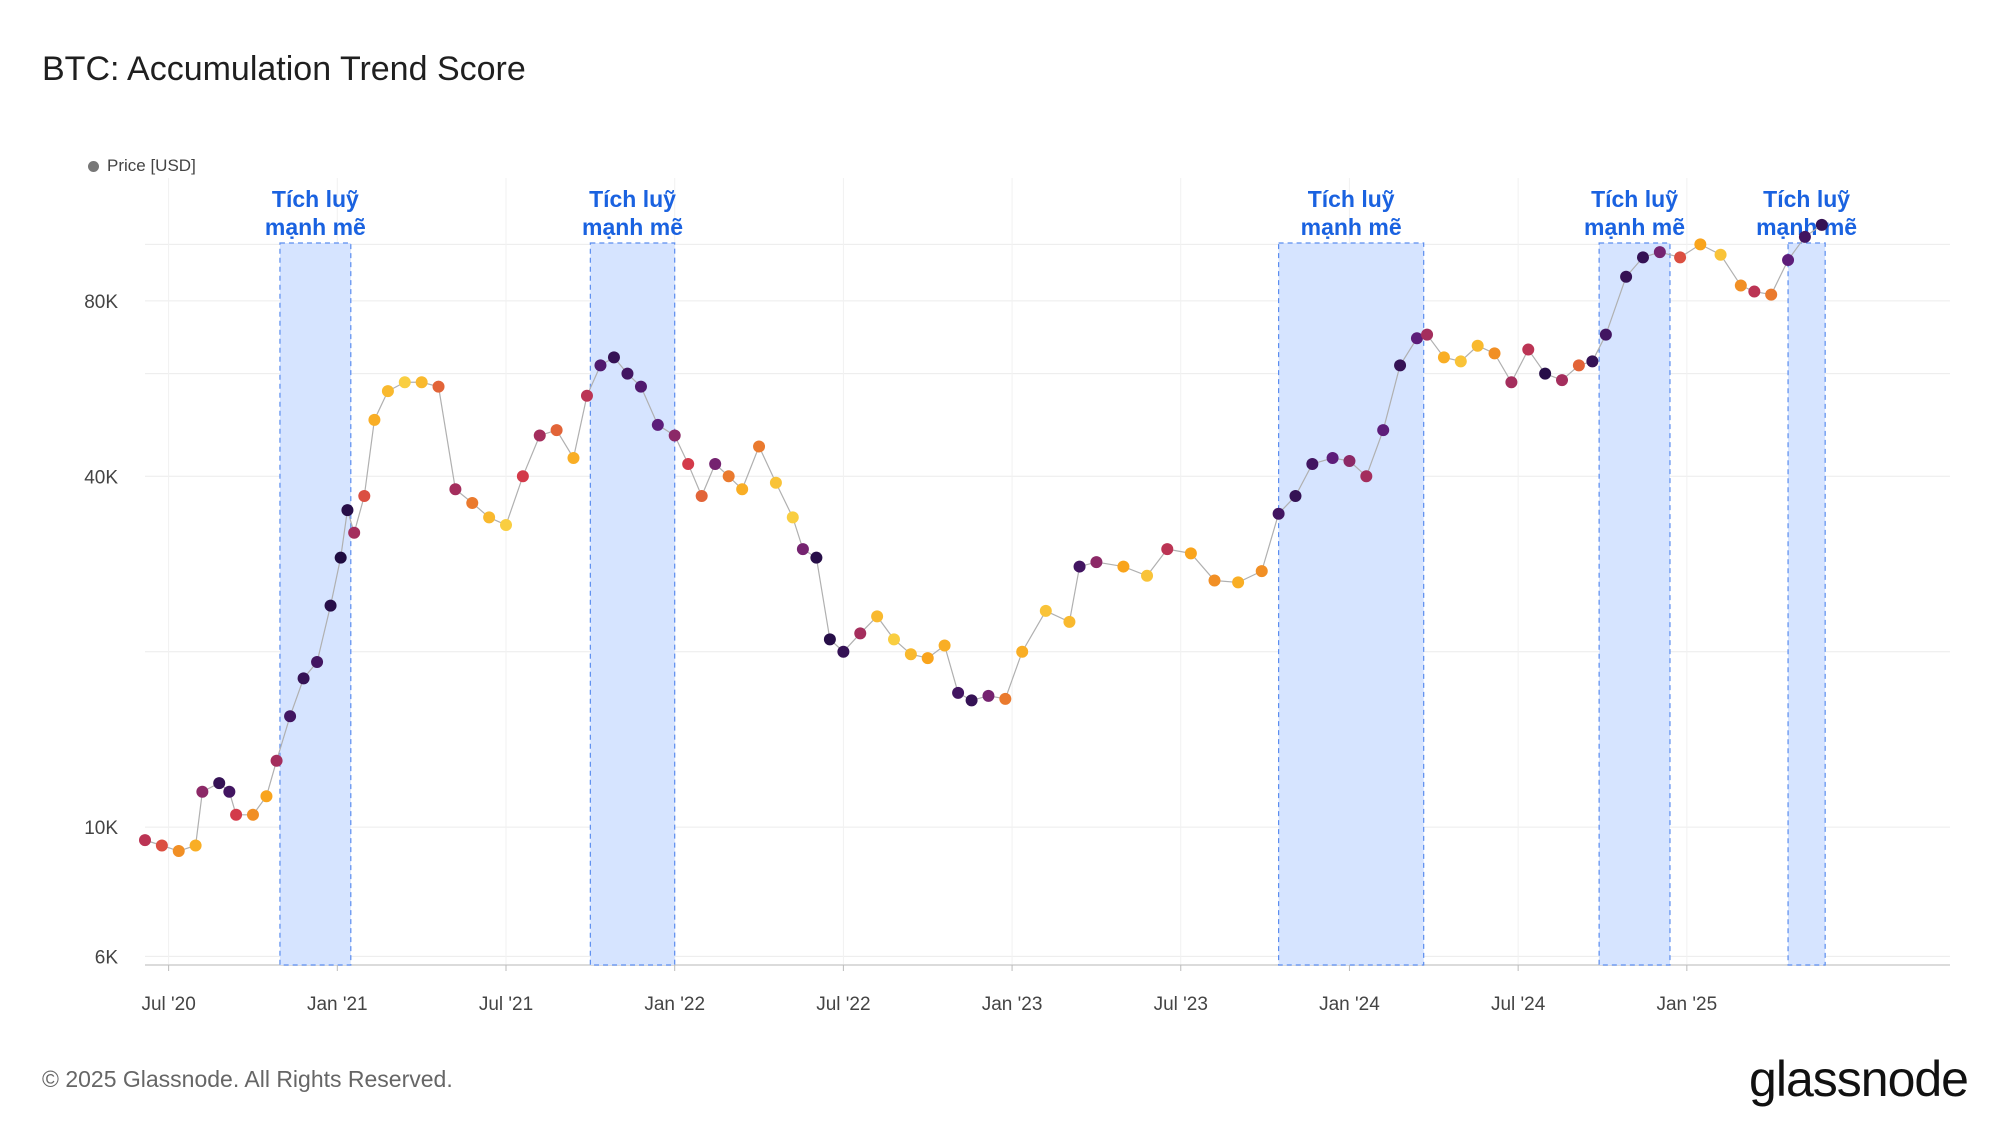 The width and height of the screenshot is (2000, 1126). What do you see at coordinates (101, 630) in the screenshot?
I see `y-axis: 6K 10K 40K 80K` at bounding box center [101, 630].